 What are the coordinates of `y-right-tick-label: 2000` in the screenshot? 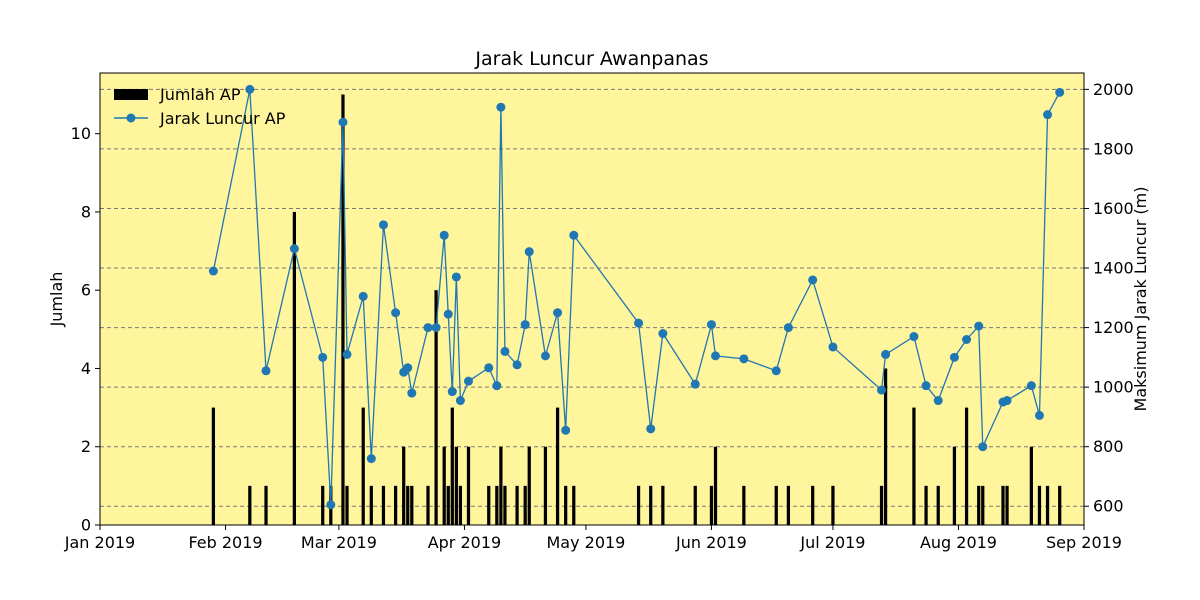 It's located at (1113, 89).